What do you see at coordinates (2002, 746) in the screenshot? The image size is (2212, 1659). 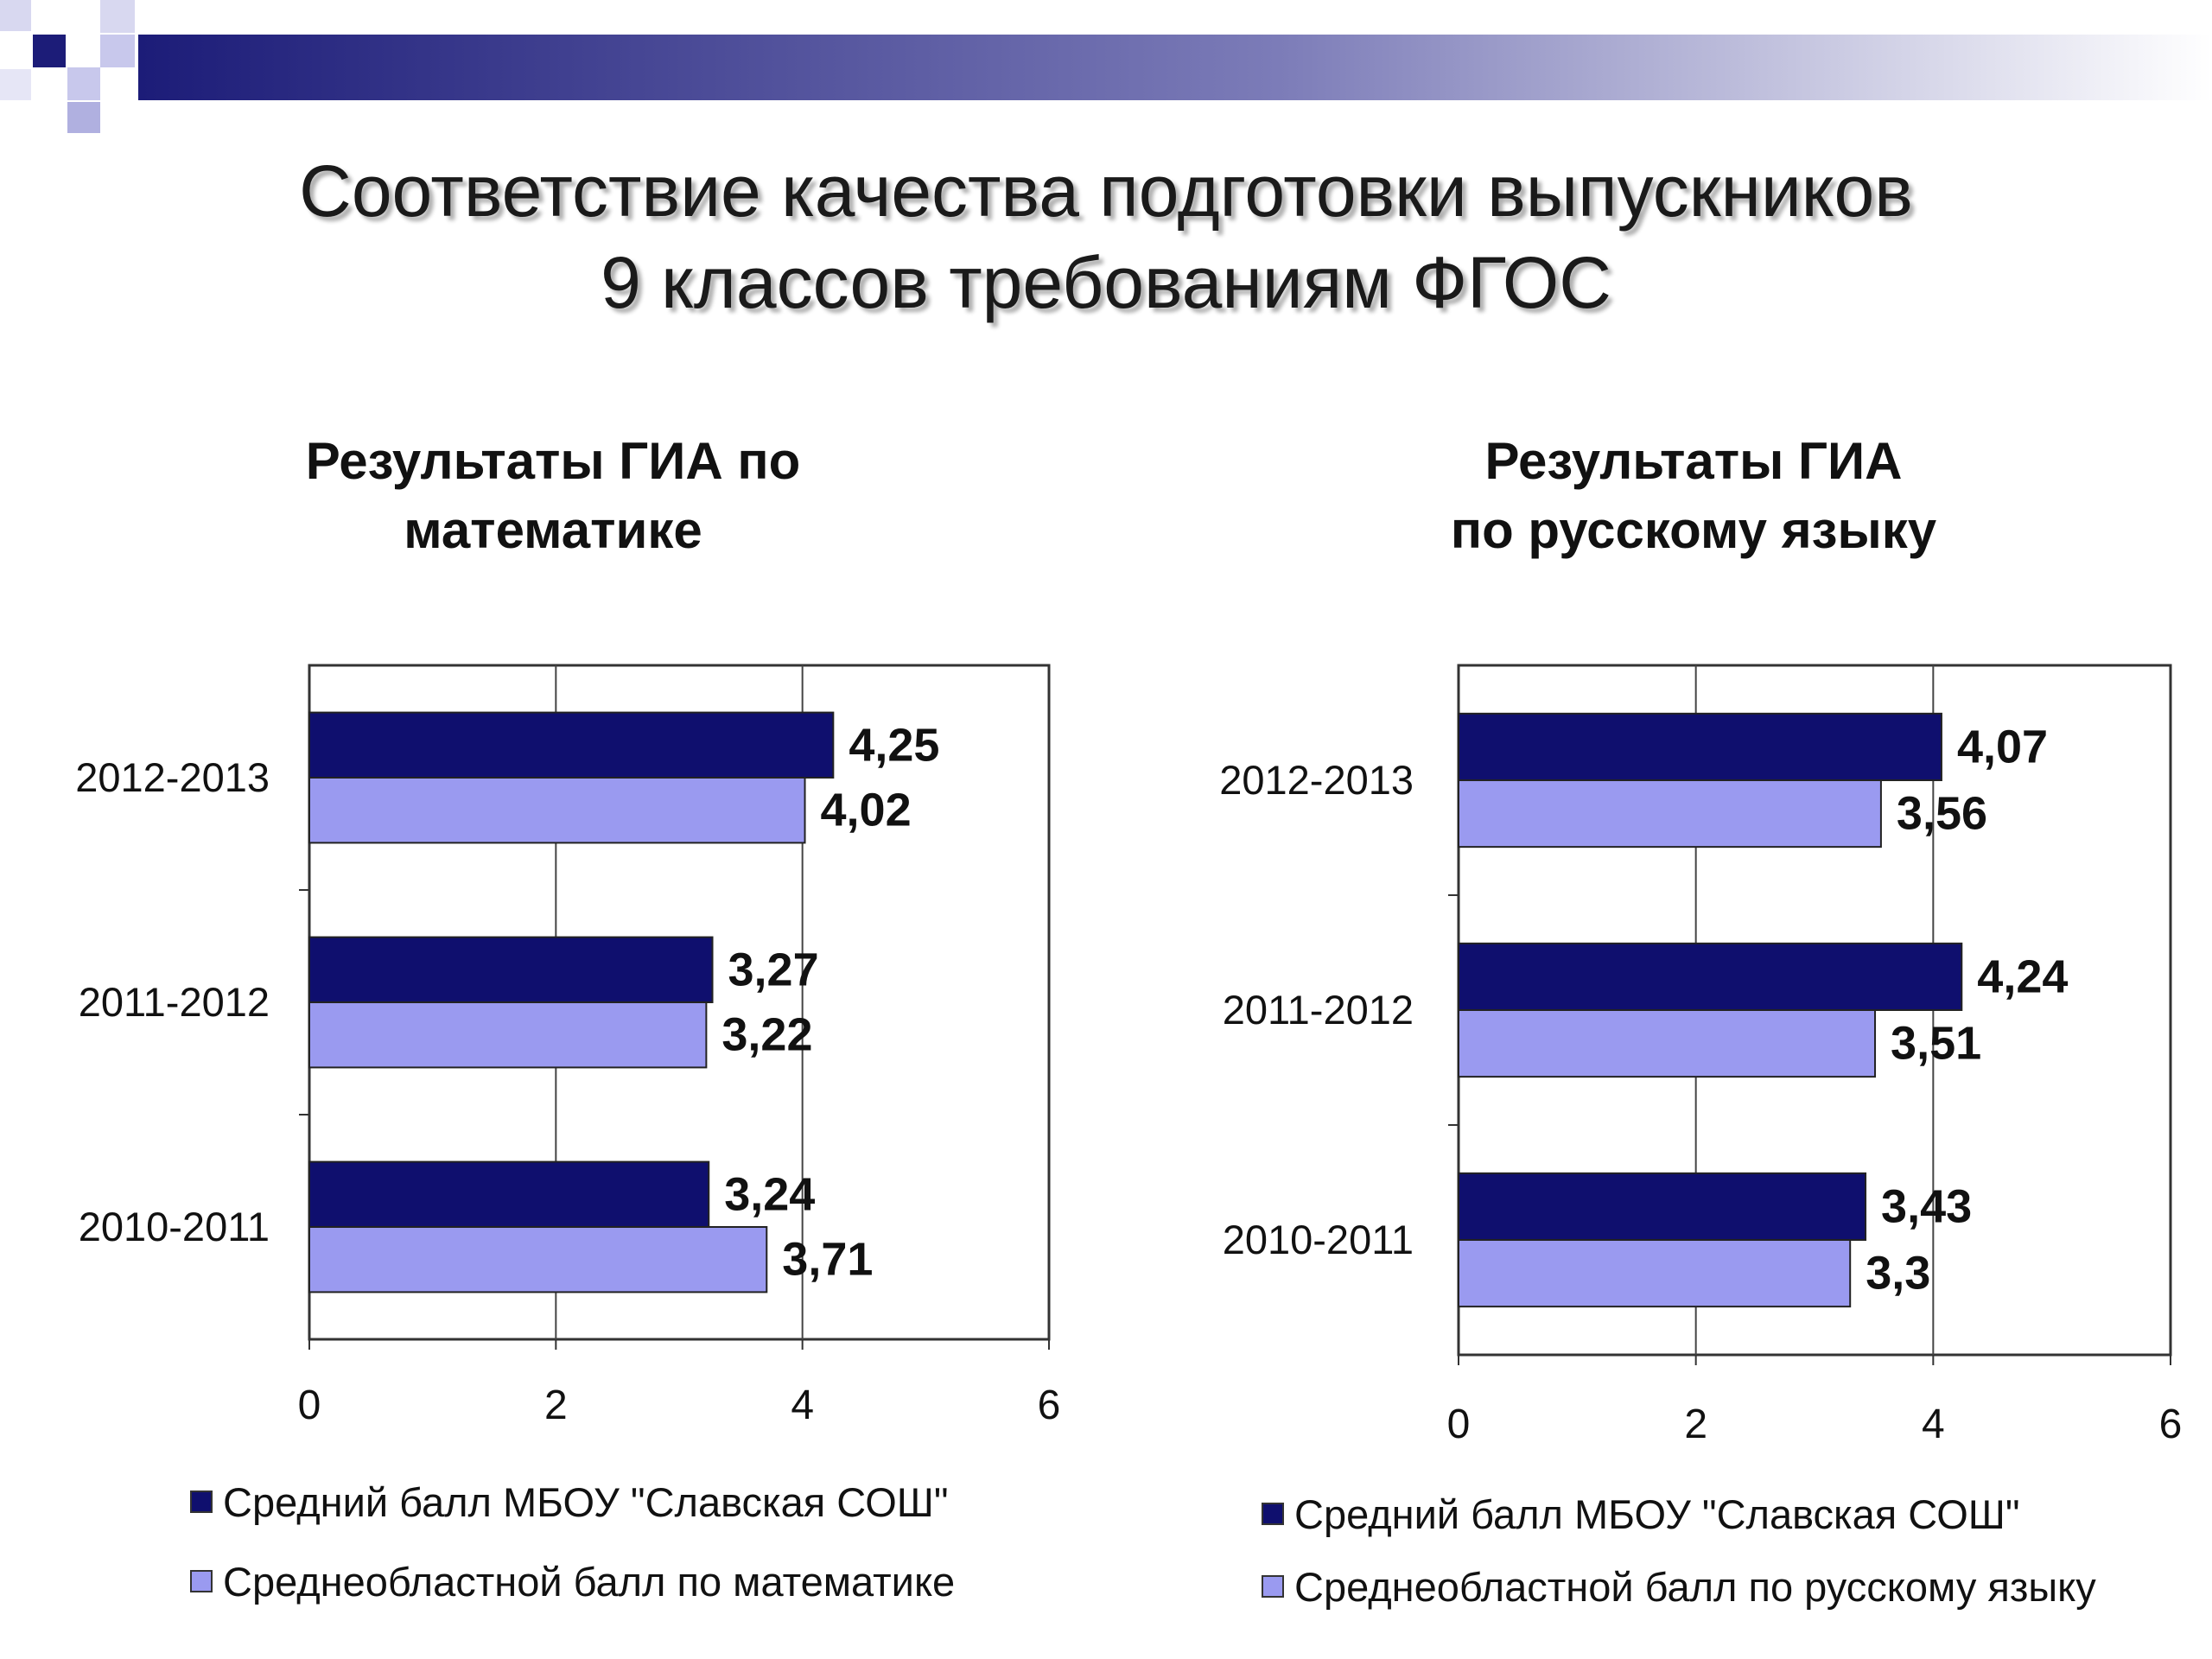 I see `data-label: 4,07` at bounding box center [2002, 746].